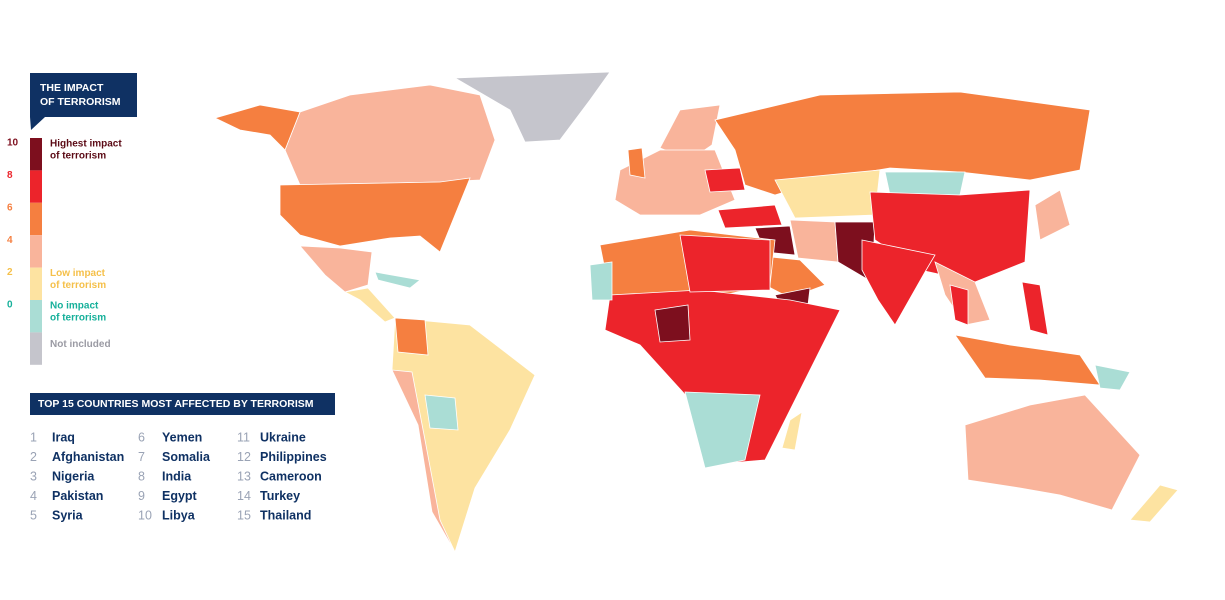 The width and height of the screenshot is (1225, 600). What do you see at coordinates (1027, 360) in the screenshot?
I see `indonesia` at bounding box center [1027, 360].